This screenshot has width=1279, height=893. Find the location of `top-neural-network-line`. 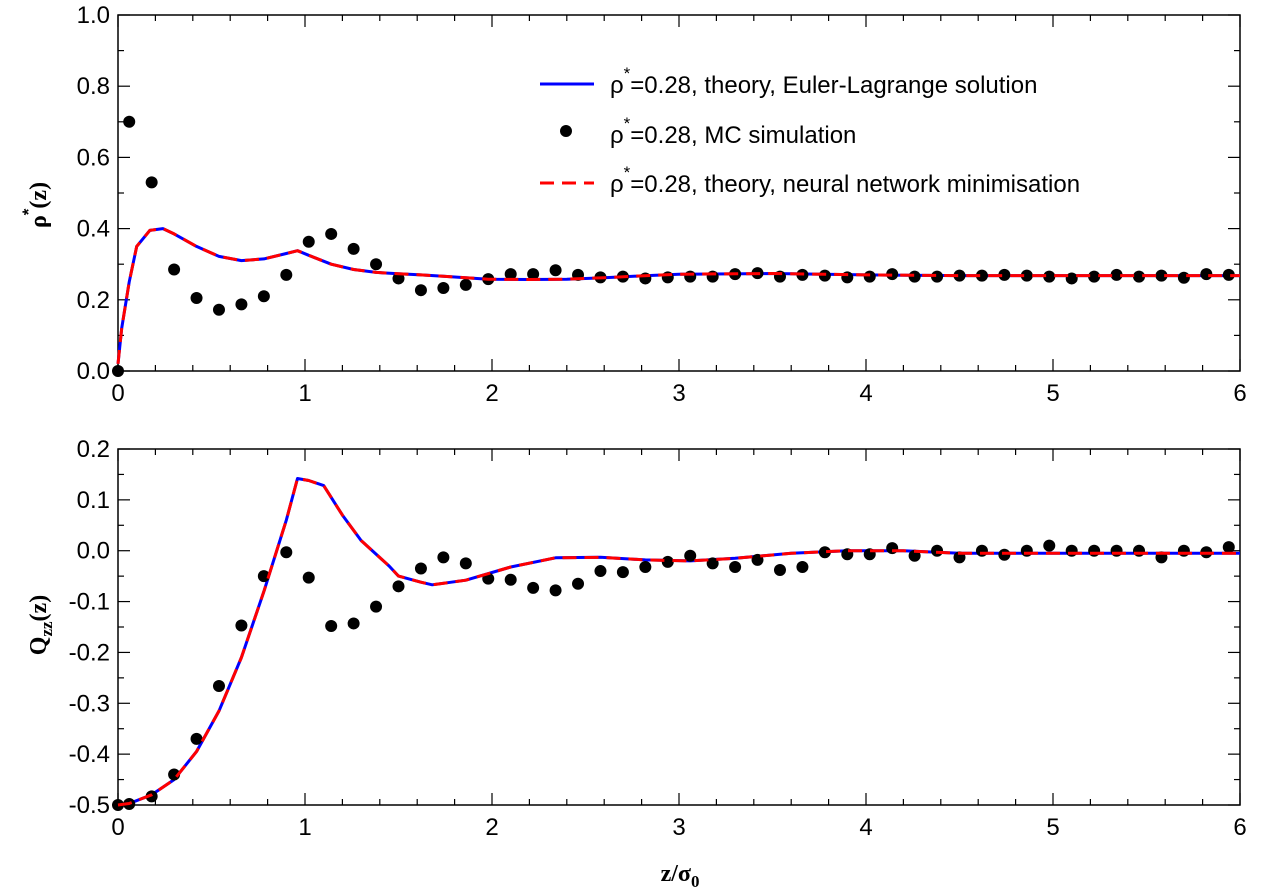

top-neural-network-line is located at coordinates (678, 296).